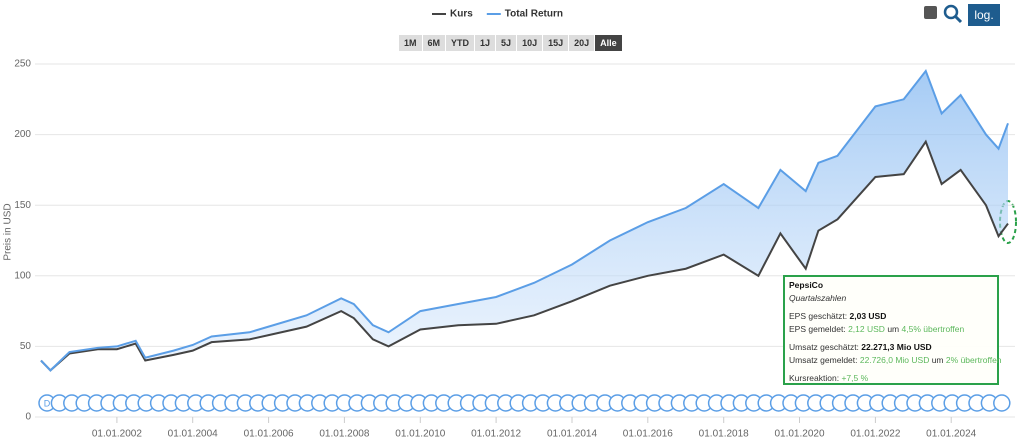 This screenshot has width=1024, height=446. Describe the element at coordinates (269, 434) in the screenshot. I see `x-tick-label: 01.01.2006` at that location.